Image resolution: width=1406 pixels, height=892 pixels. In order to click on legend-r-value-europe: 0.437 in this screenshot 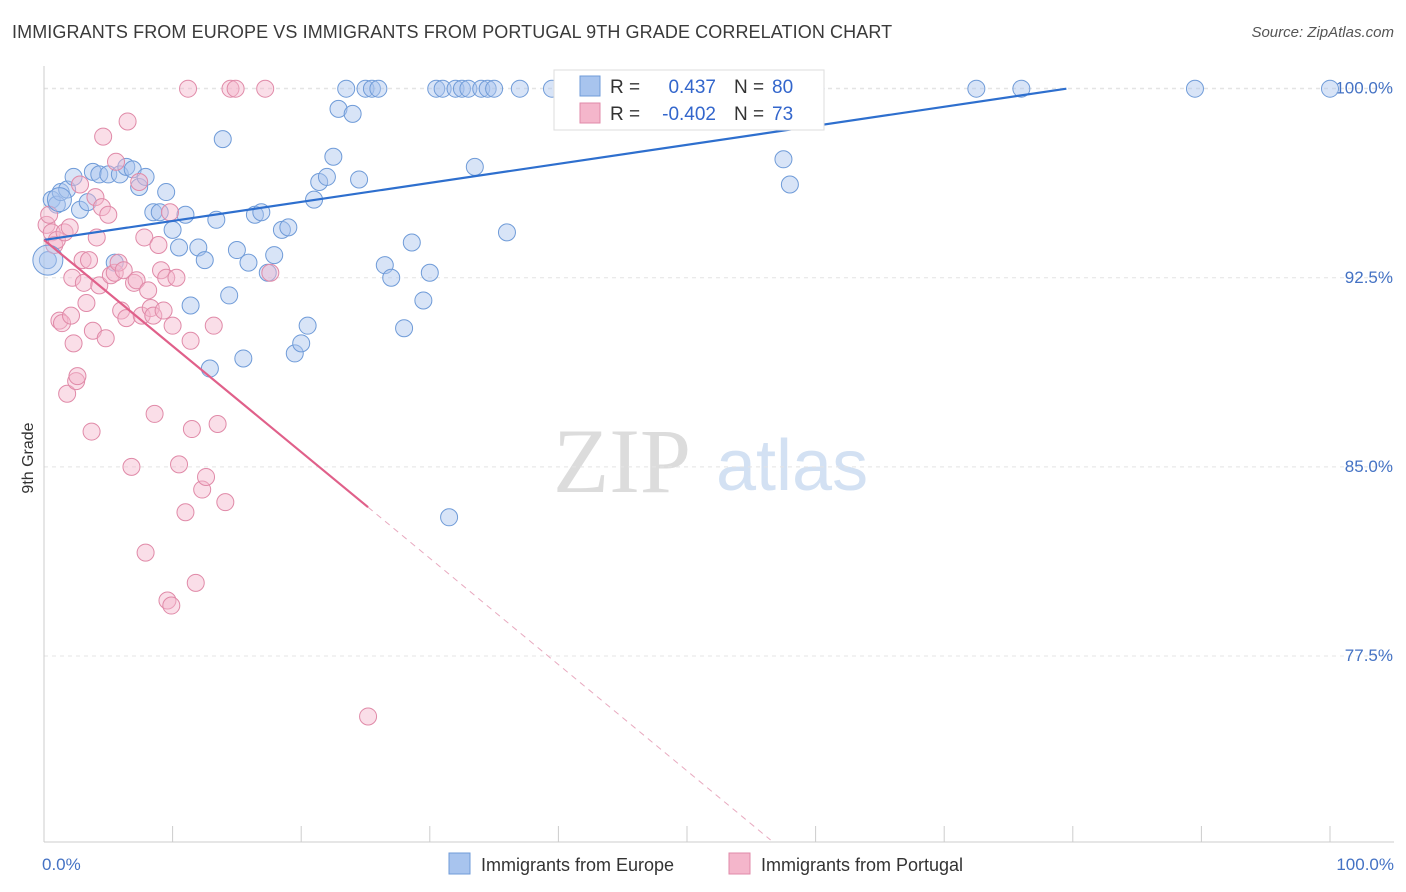, I will do `click(692, 87)`.